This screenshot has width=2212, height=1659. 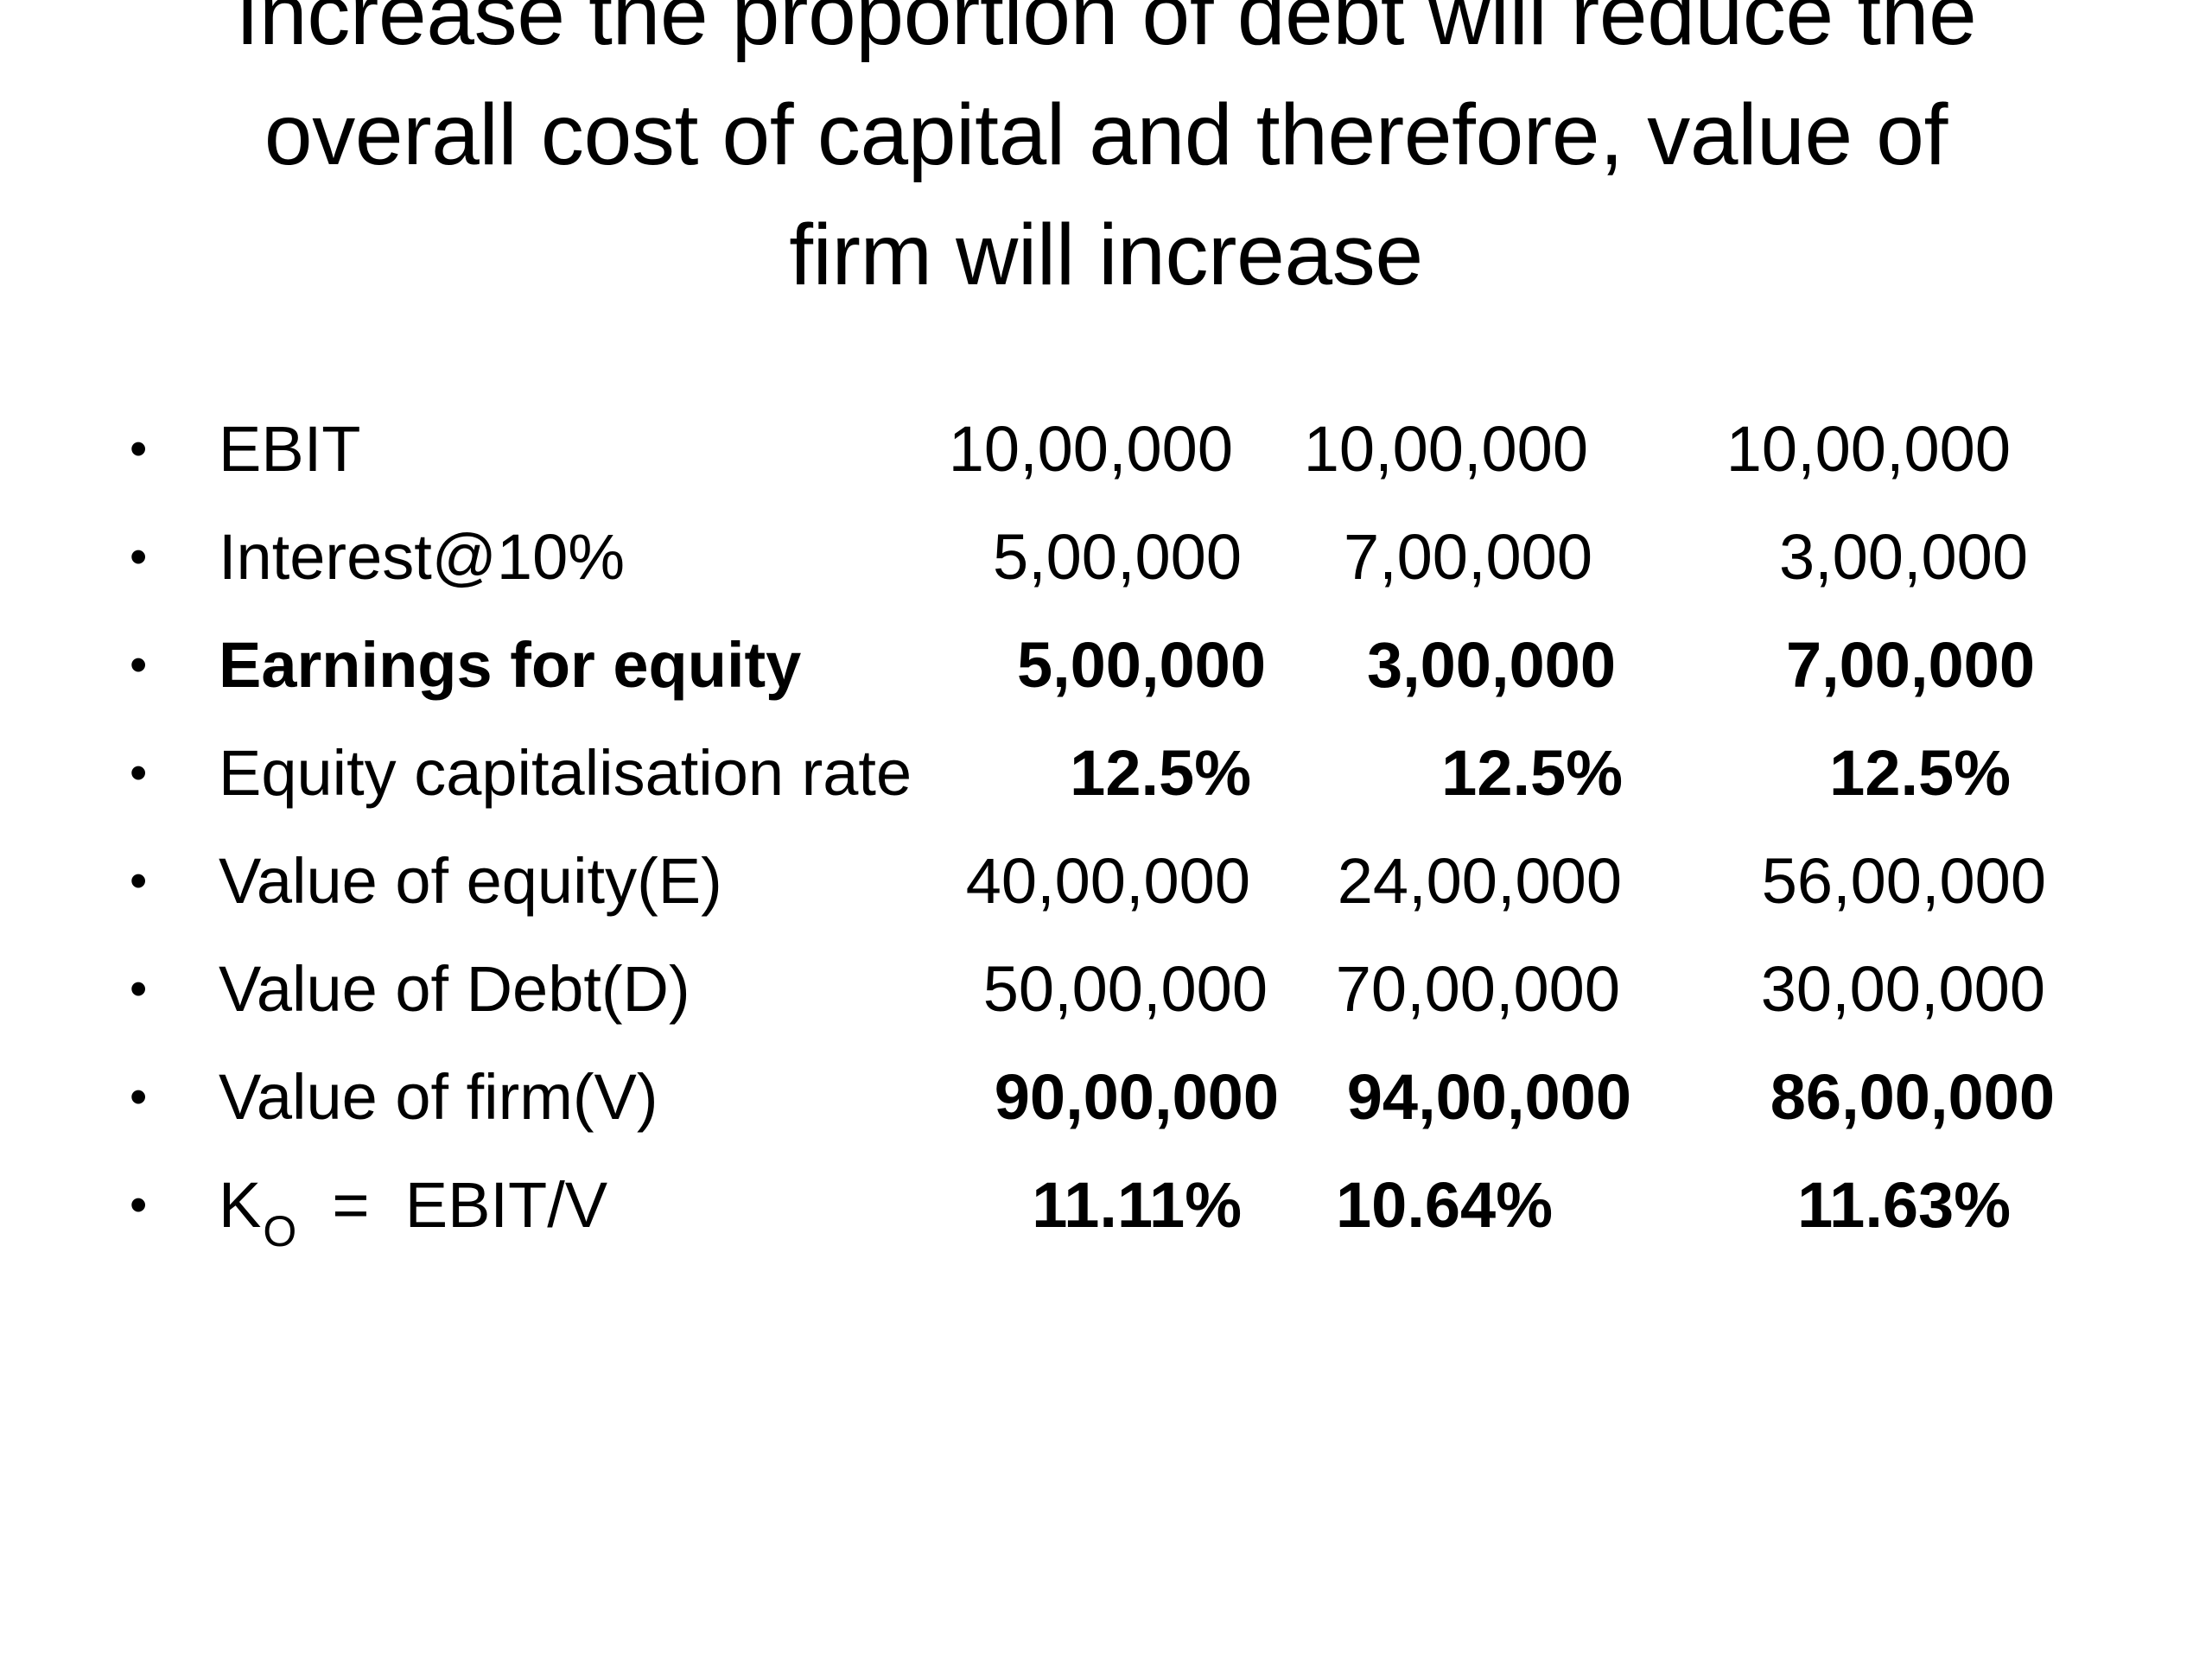 I want to click on value-col-2: 94,00,000, so click(x=1488, y=1097).